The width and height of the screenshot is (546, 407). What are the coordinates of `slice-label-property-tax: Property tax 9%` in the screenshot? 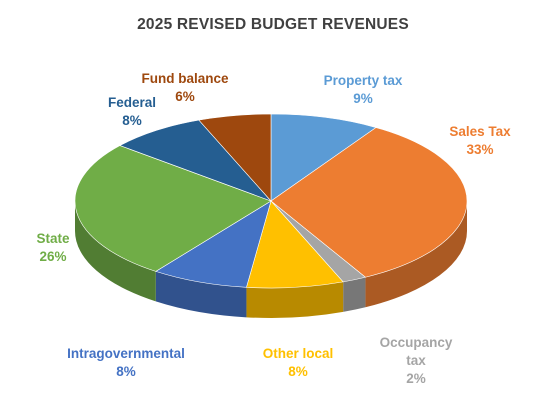 It's located at (363, 90).